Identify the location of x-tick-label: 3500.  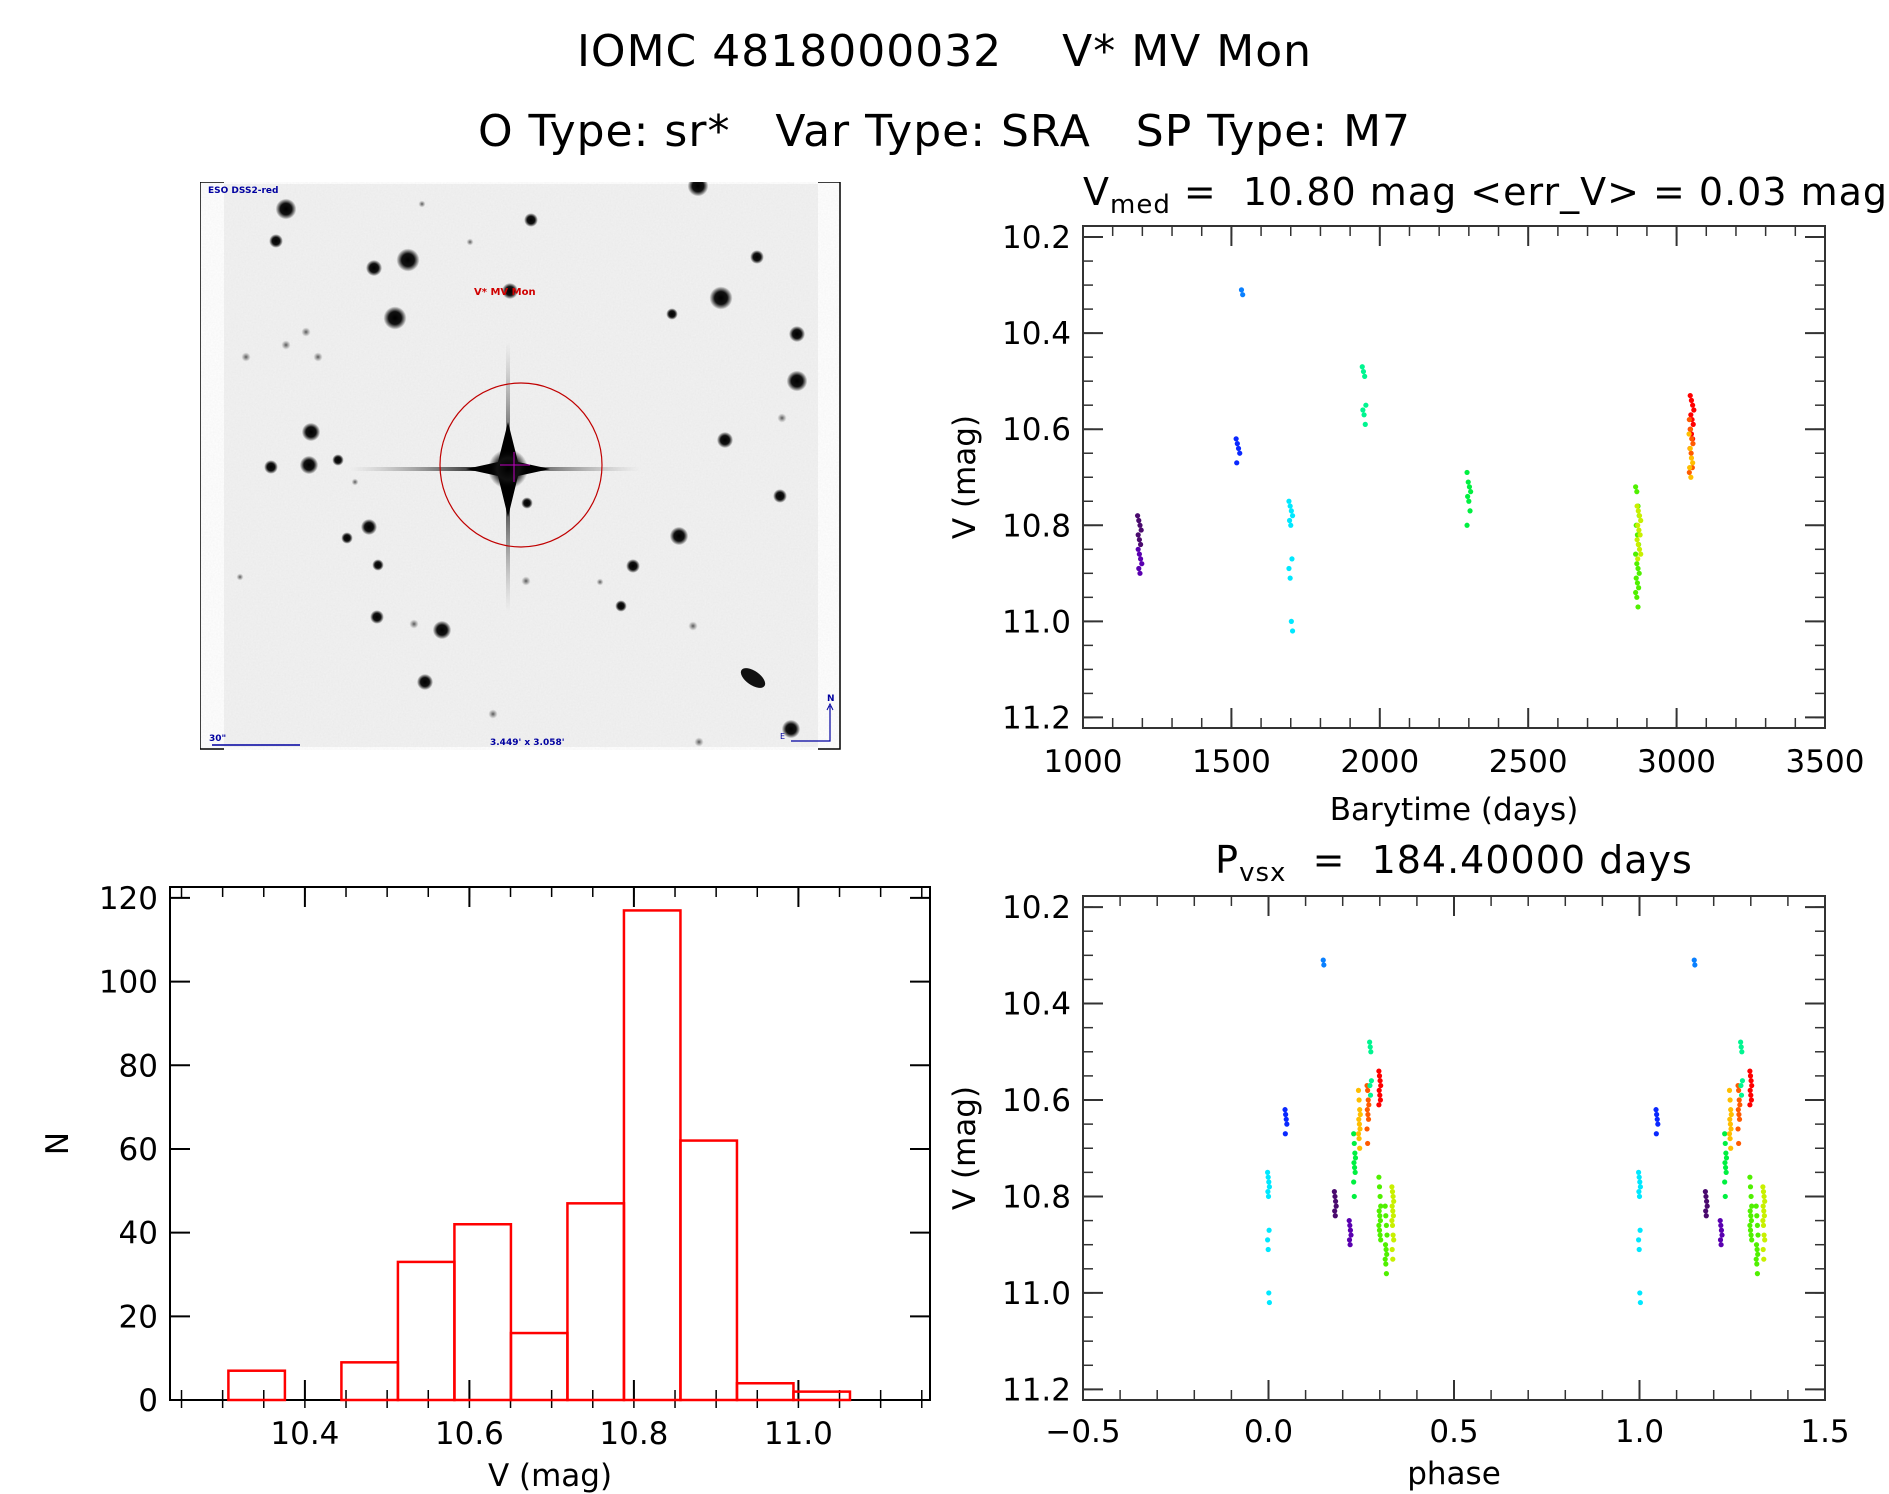
(1825, 762).